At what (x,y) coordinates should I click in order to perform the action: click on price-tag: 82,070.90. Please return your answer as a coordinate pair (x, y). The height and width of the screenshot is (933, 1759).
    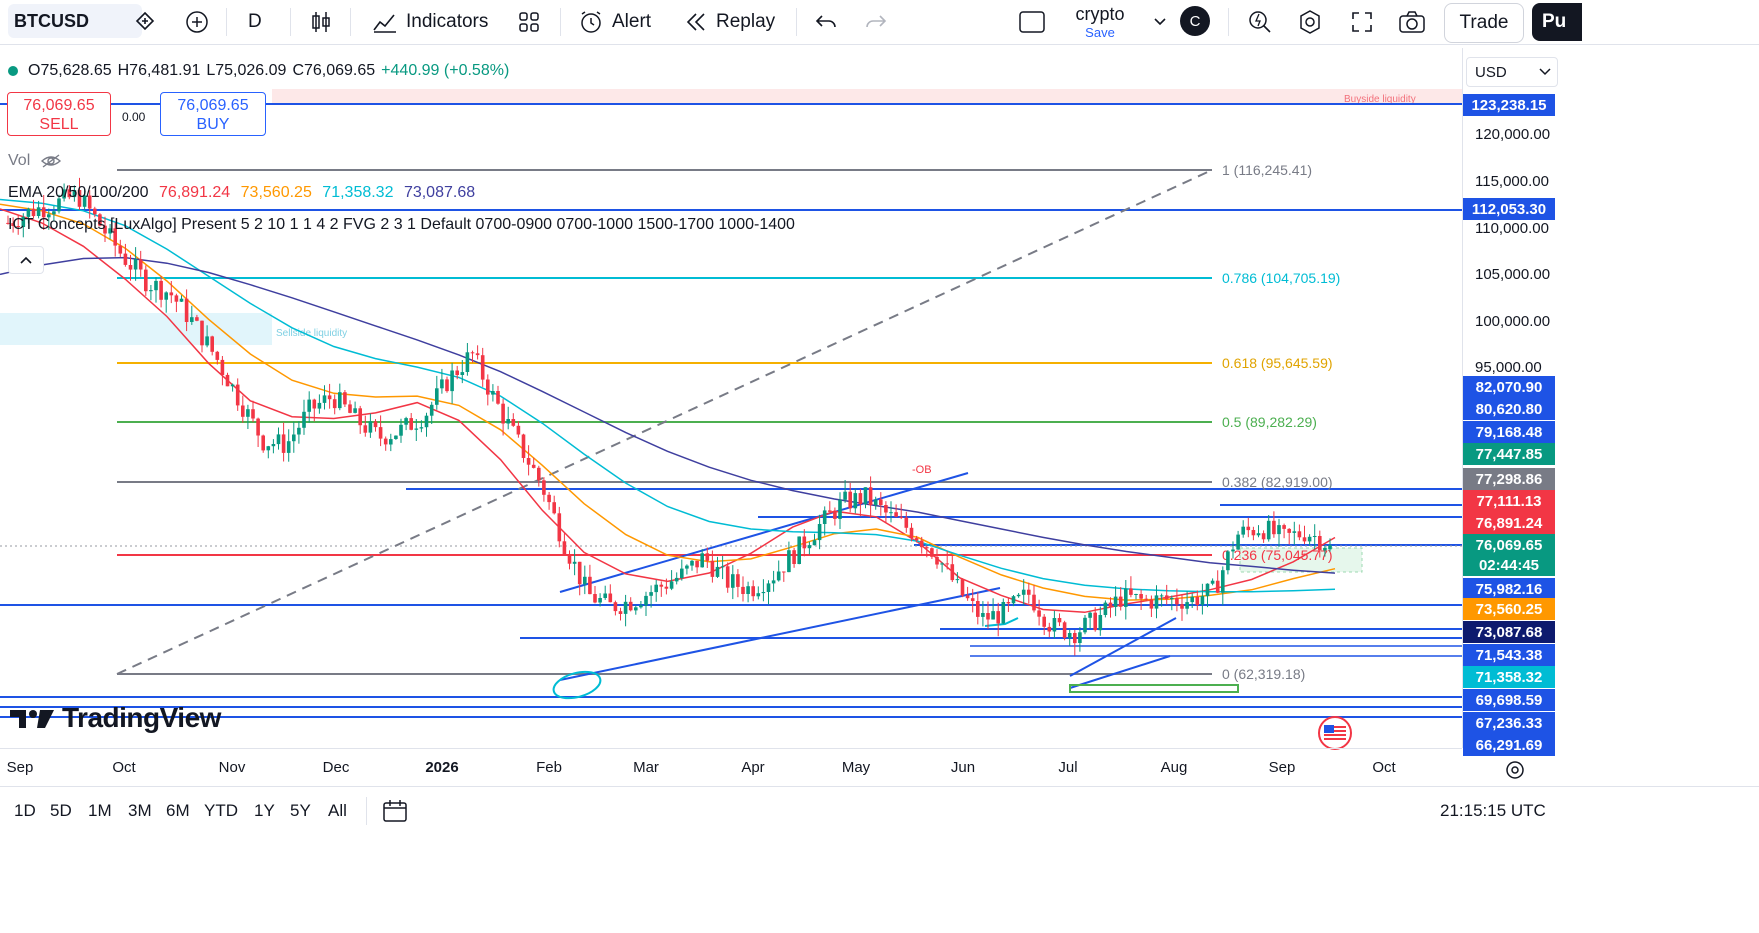
    Looking at the image, I should click on (1509, 387).